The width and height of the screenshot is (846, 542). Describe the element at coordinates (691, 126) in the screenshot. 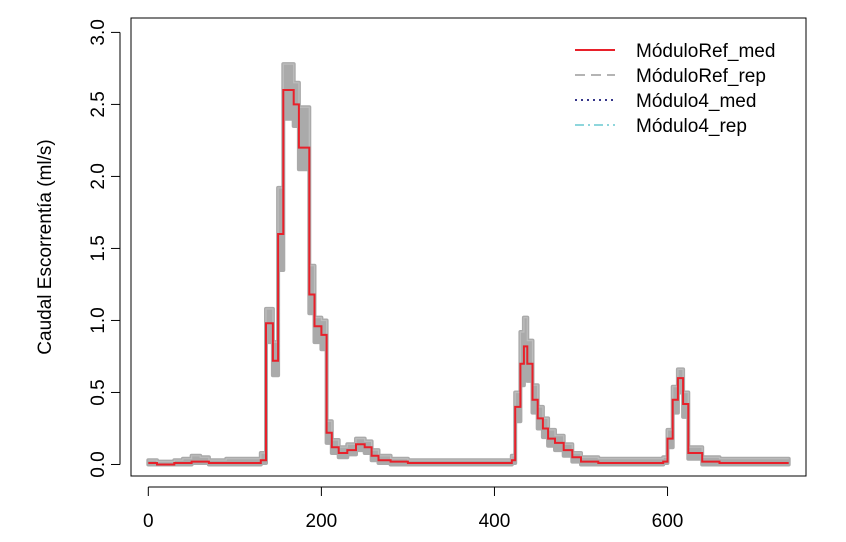

I see `legend-label: Módulo4_rep` at that location.